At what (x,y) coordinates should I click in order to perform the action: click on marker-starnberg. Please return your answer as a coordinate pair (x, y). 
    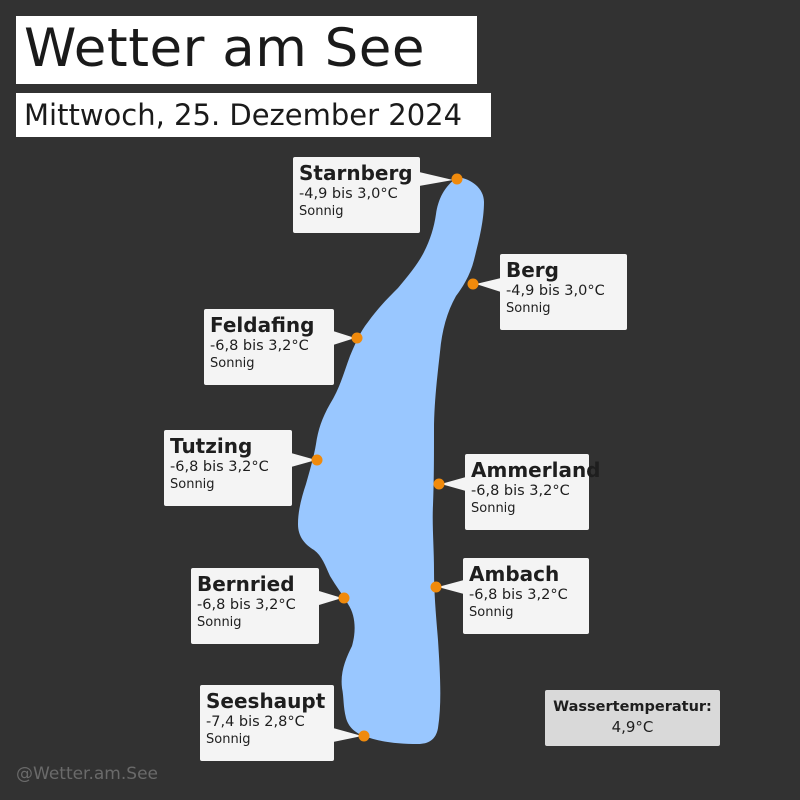
    Looking at the image, I should click on (457, 179).